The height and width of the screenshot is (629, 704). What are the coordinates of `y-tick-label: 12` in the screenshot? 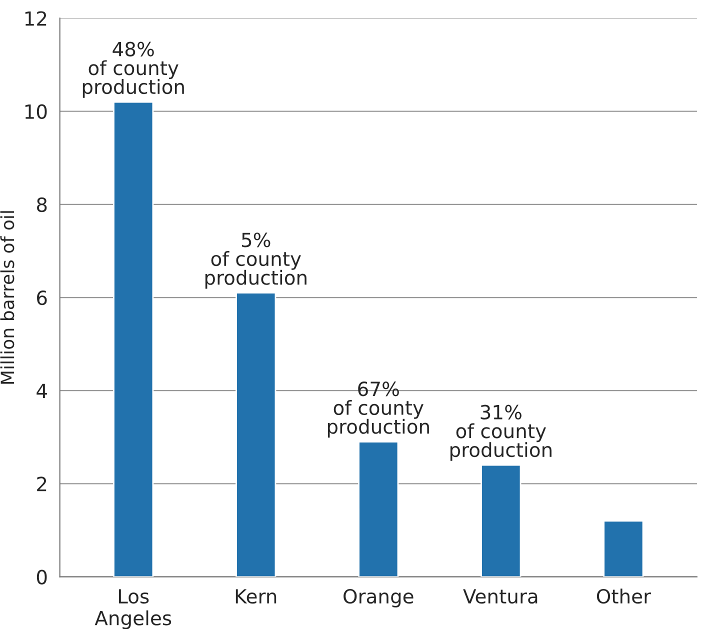 It's located at (35, 18).